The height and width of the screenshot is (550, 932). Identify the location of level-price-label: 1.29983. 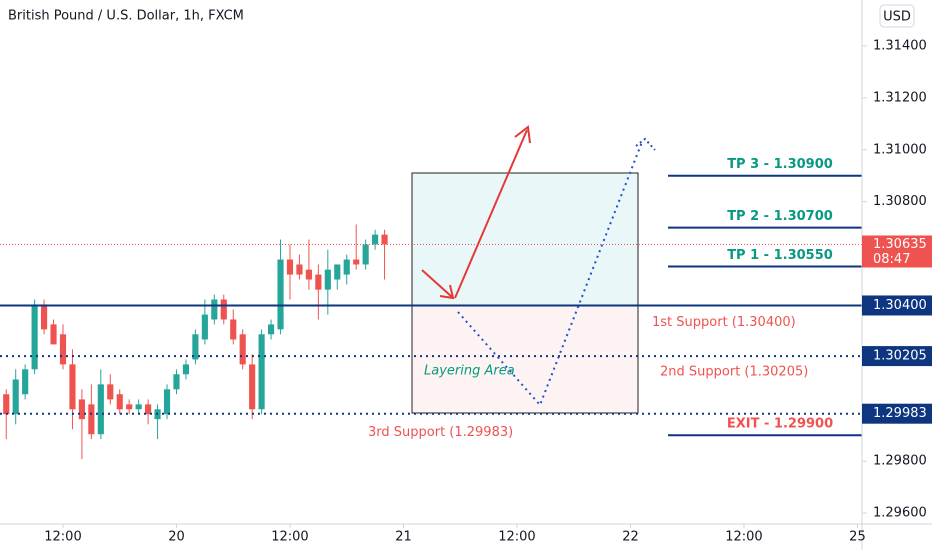
(900, 413).